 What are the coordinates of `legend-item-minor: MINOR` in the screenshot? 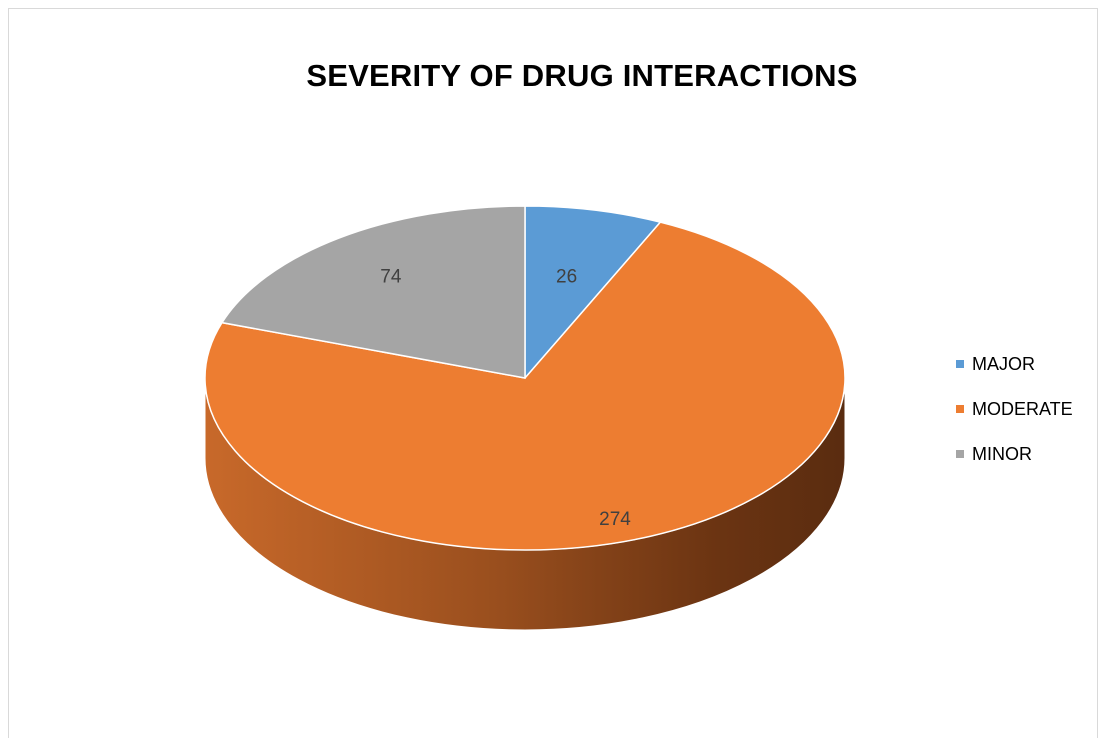 It's located at (1014, 454).